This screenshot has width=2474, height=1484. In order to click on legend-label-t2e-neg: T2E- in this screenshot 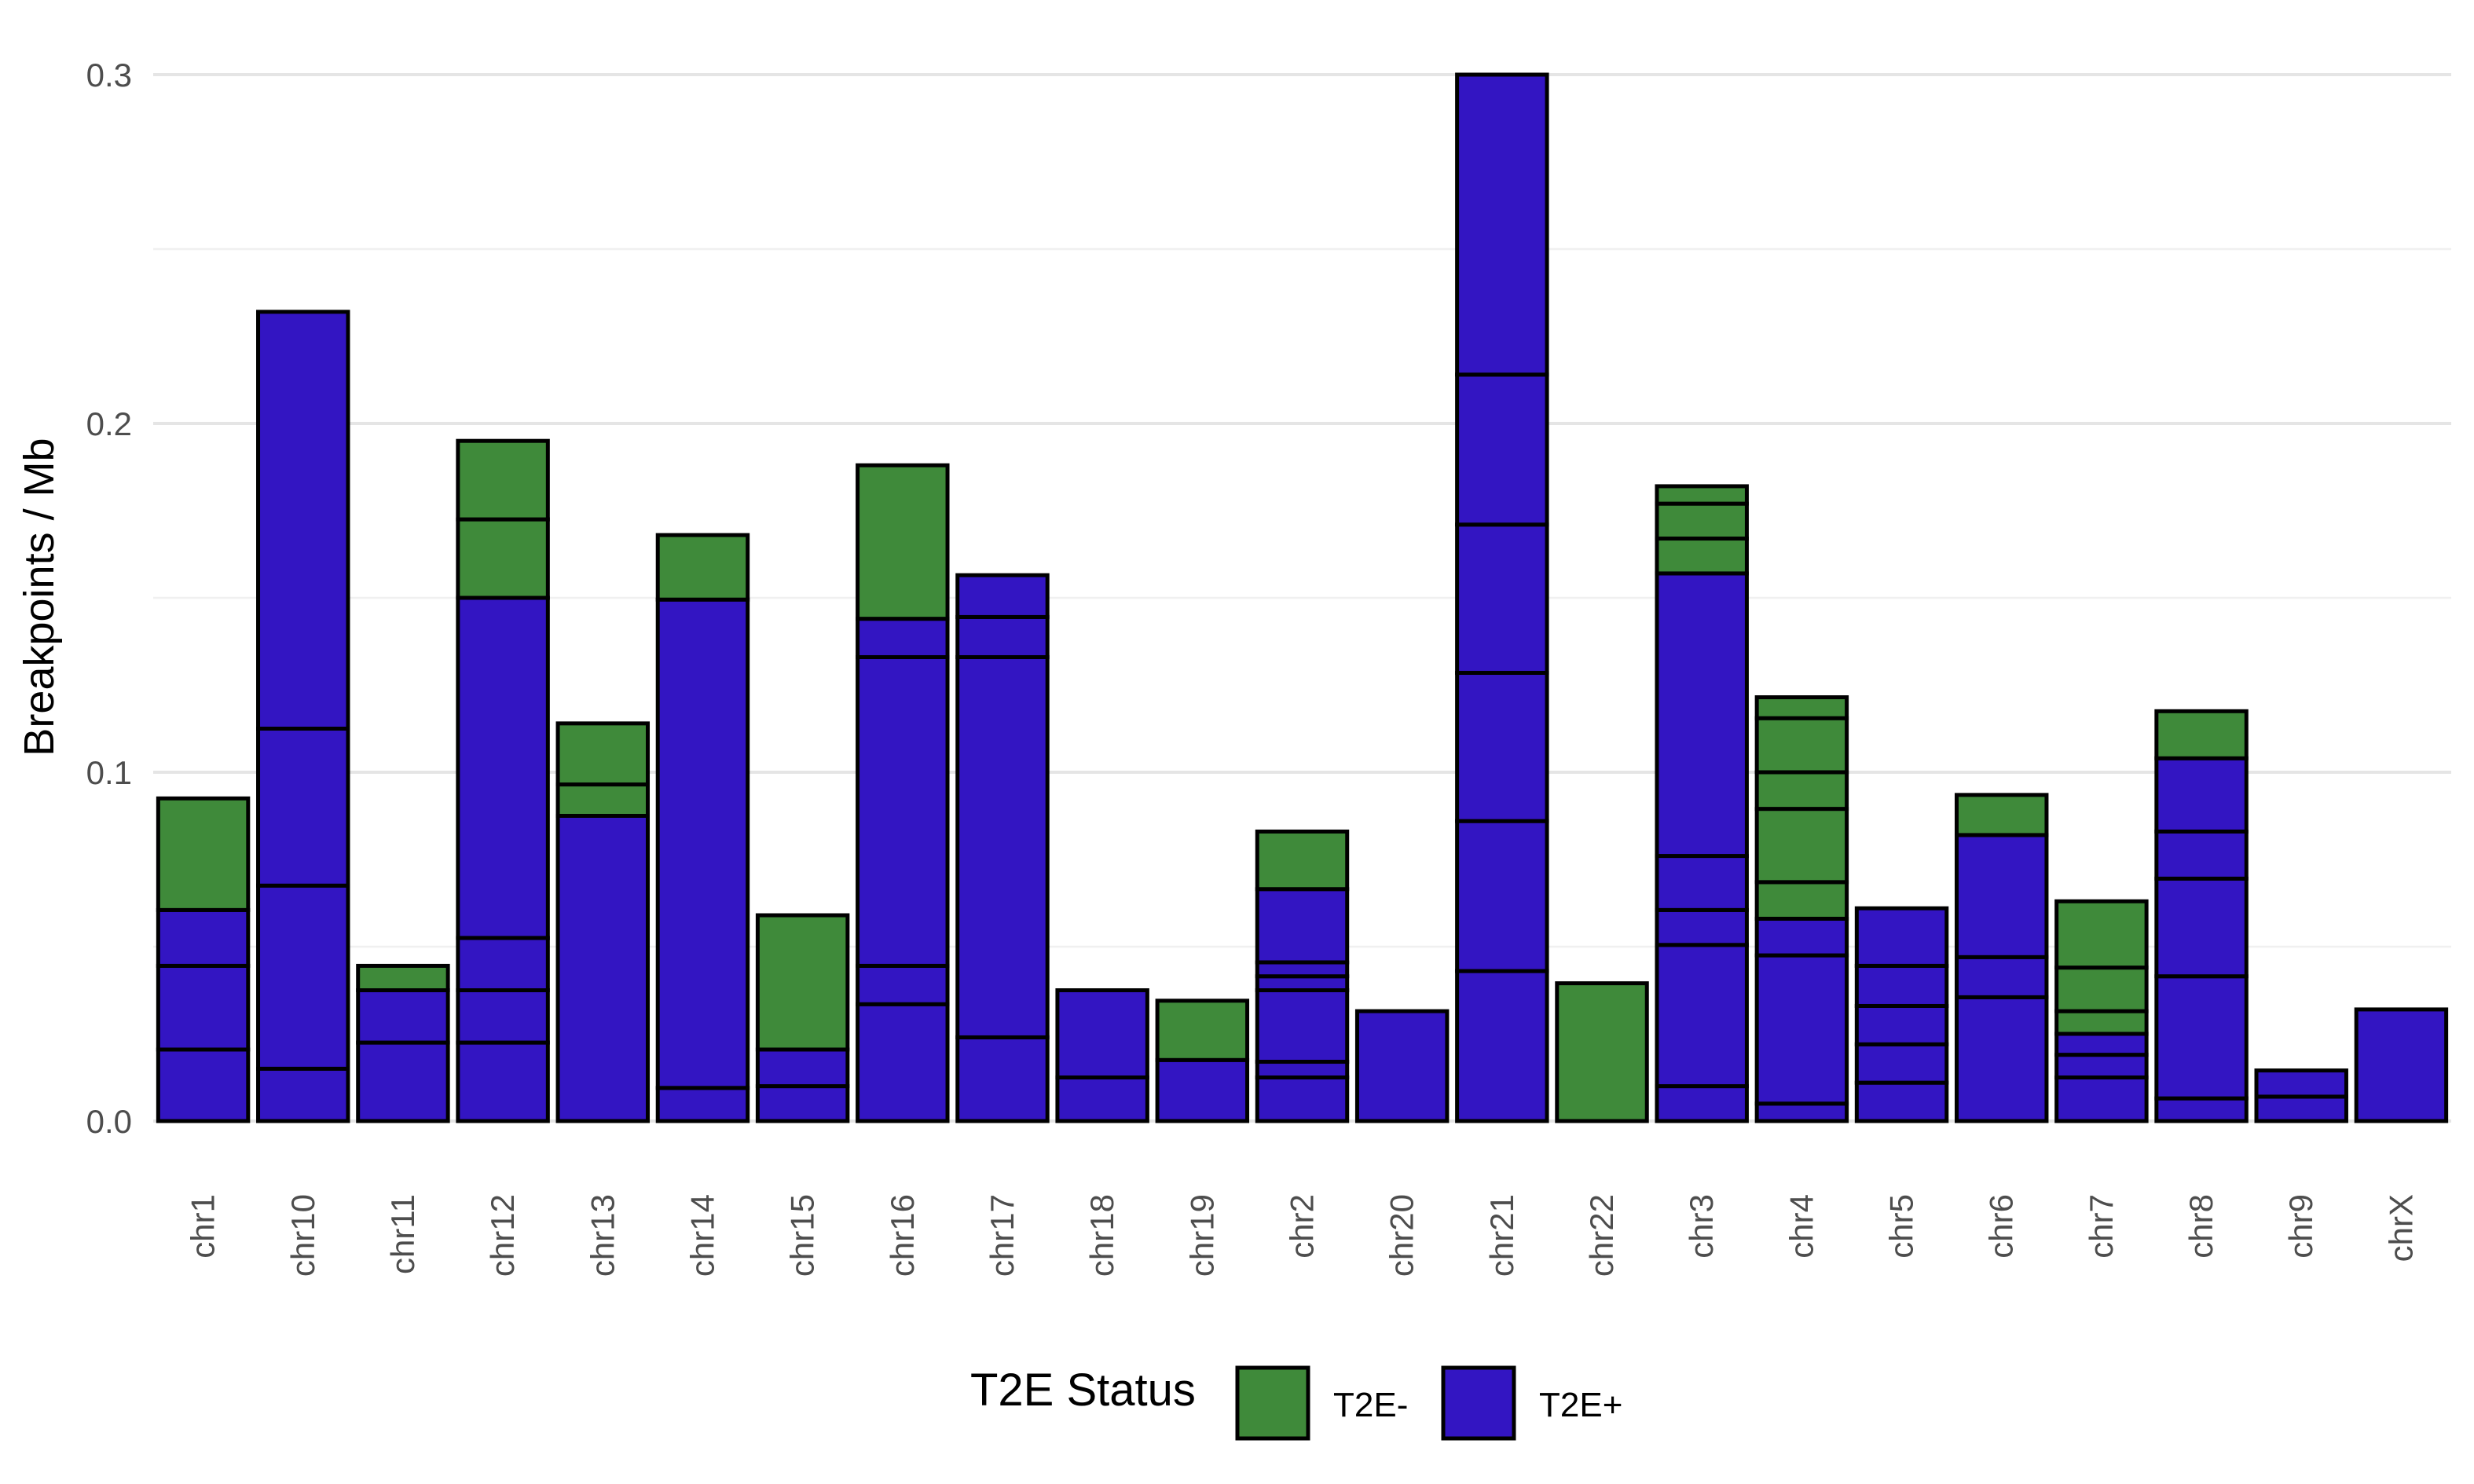, I will do `click(1370, 1405)`.